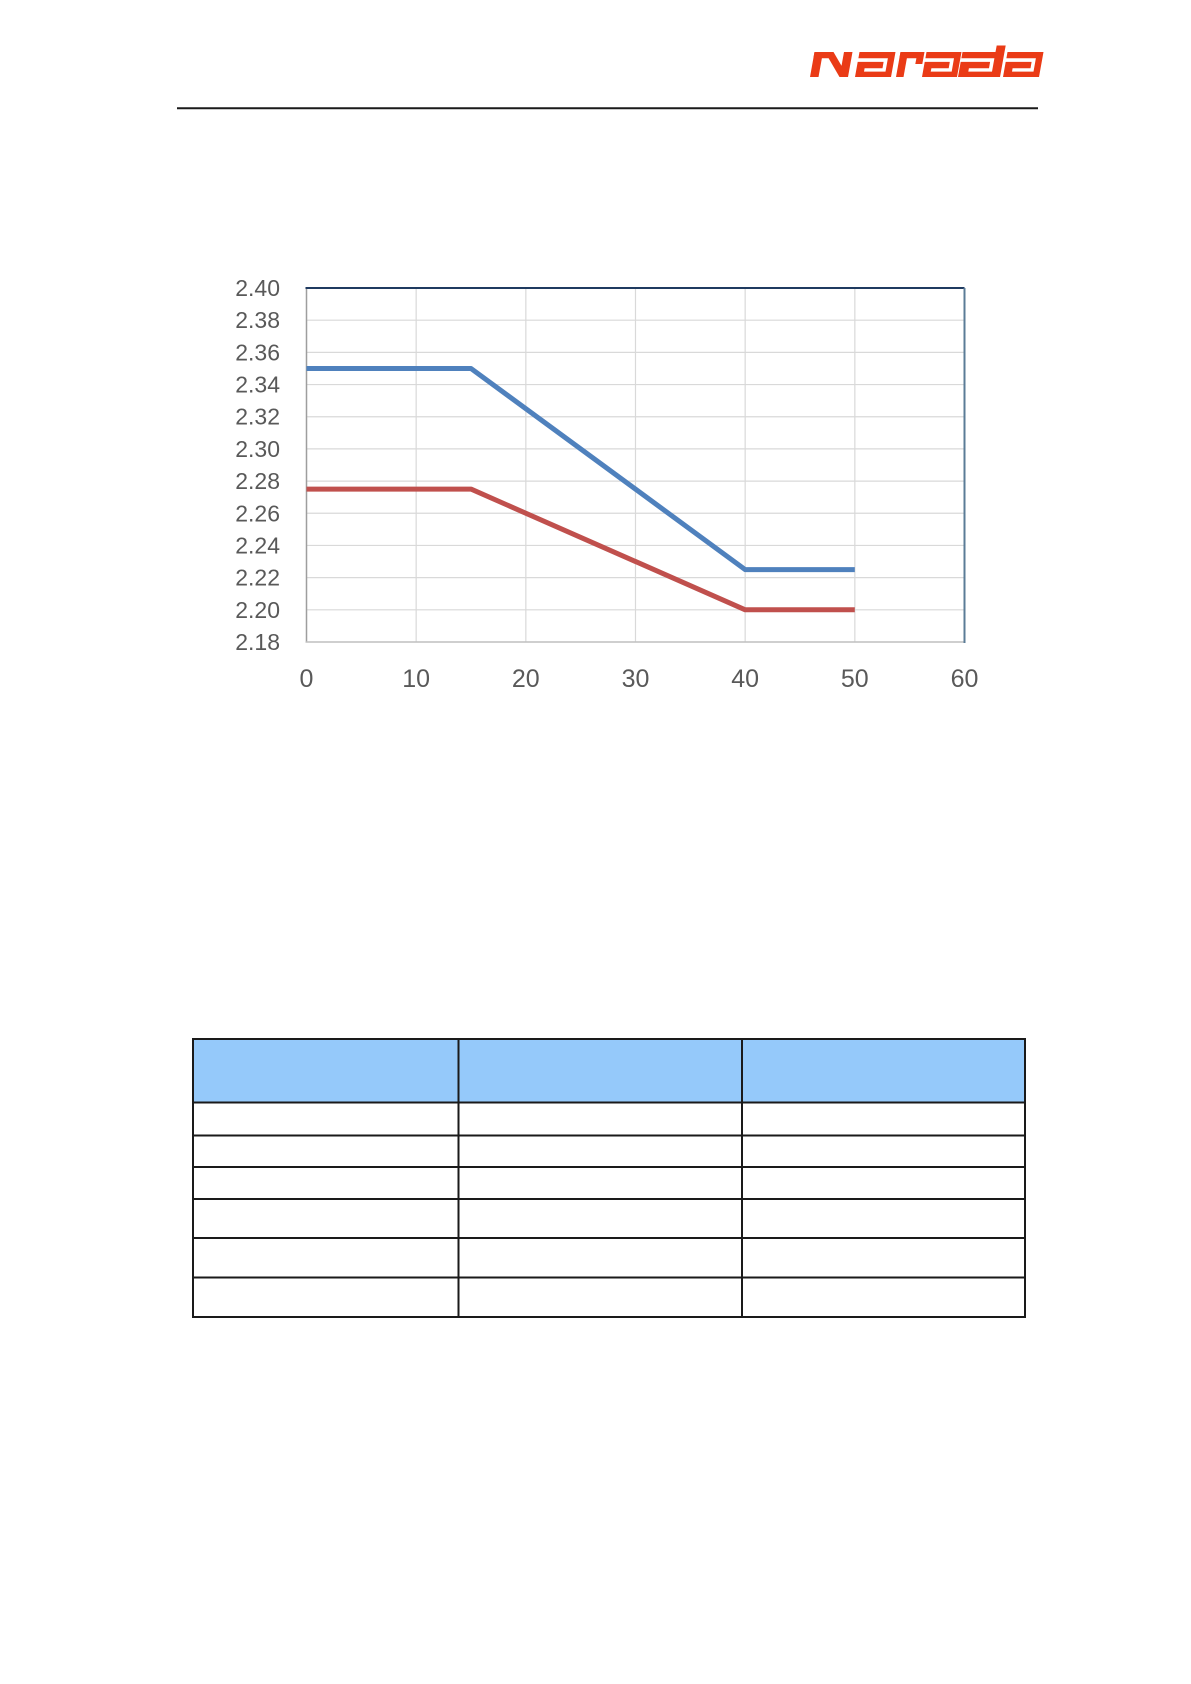  Describe the element at coordinates (257, 449) in the screenshot. I see `svg-text: 2.30` at that location.